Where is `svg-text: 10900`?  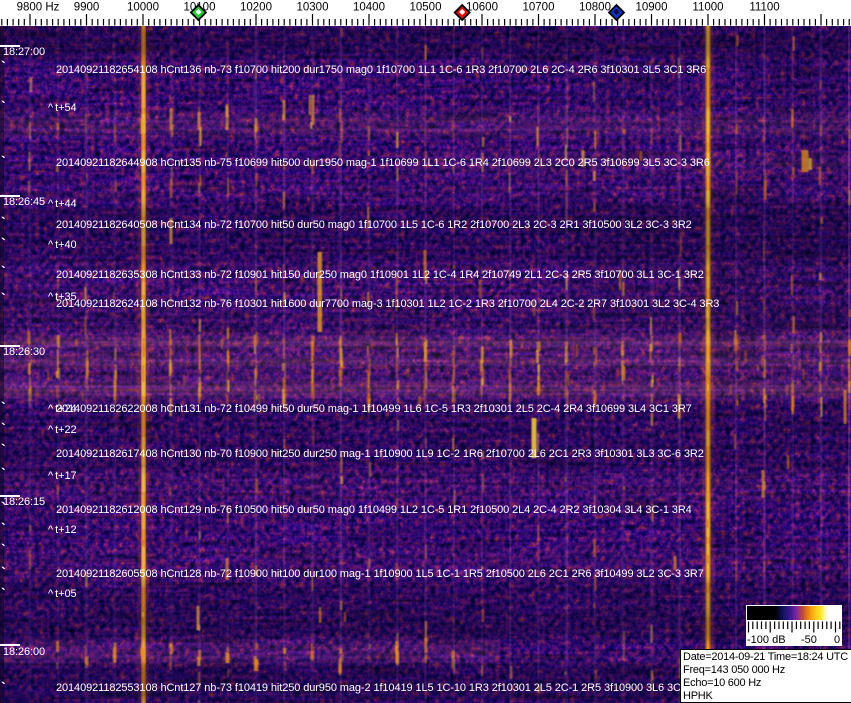
svg-text: 10900 is located at coordinates (652, 8).